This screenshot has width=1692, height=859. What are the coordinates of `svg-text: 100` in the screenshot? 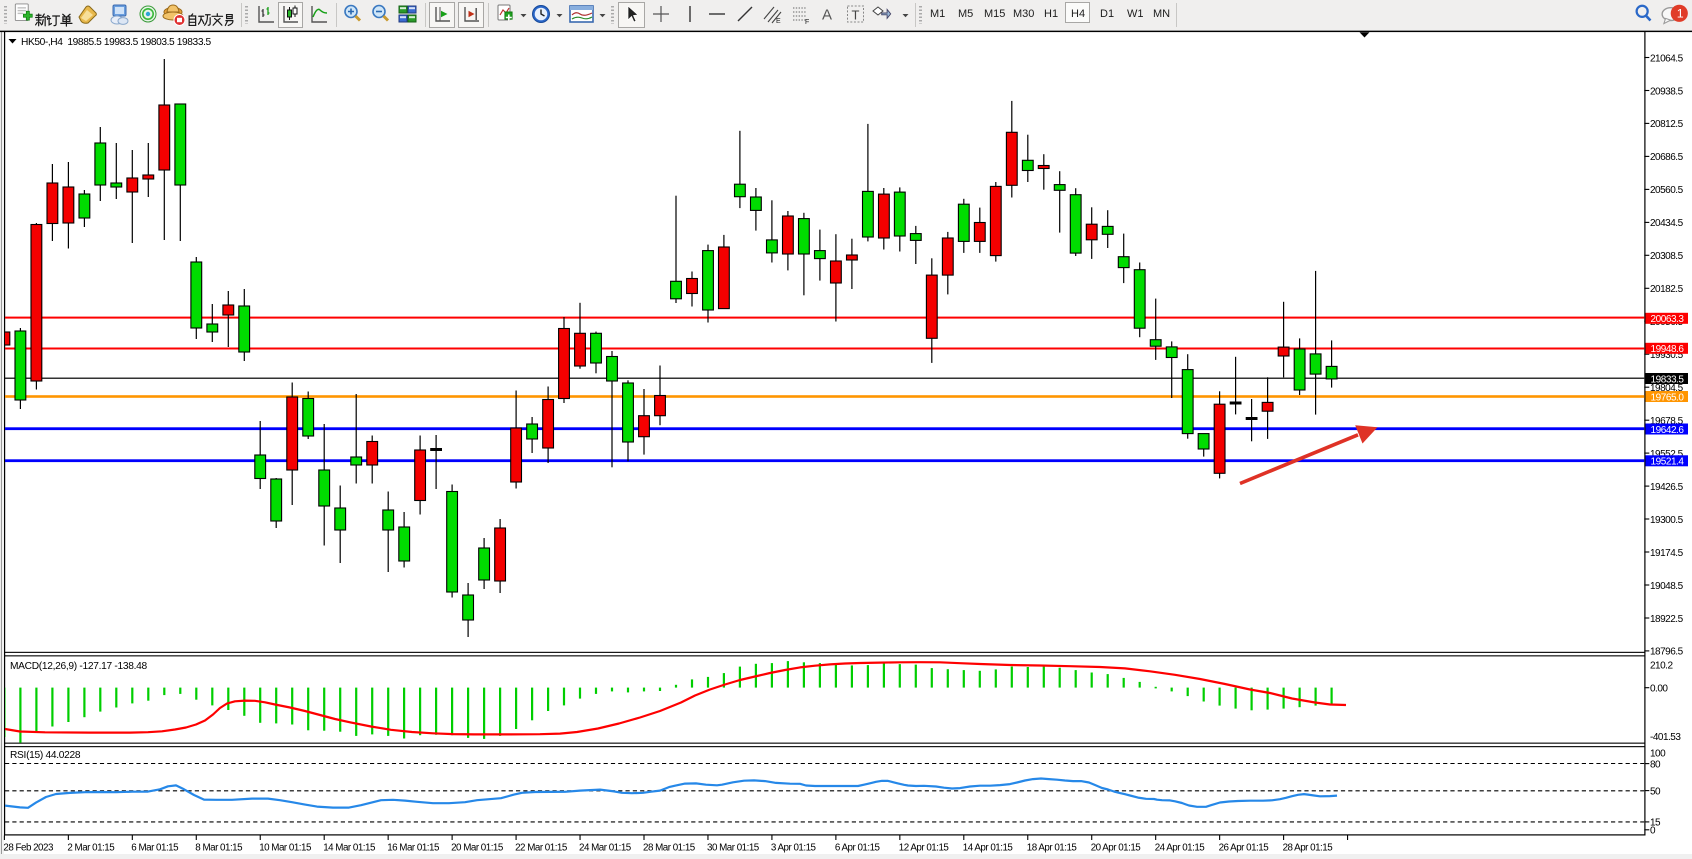 It's located at (1658, 754).